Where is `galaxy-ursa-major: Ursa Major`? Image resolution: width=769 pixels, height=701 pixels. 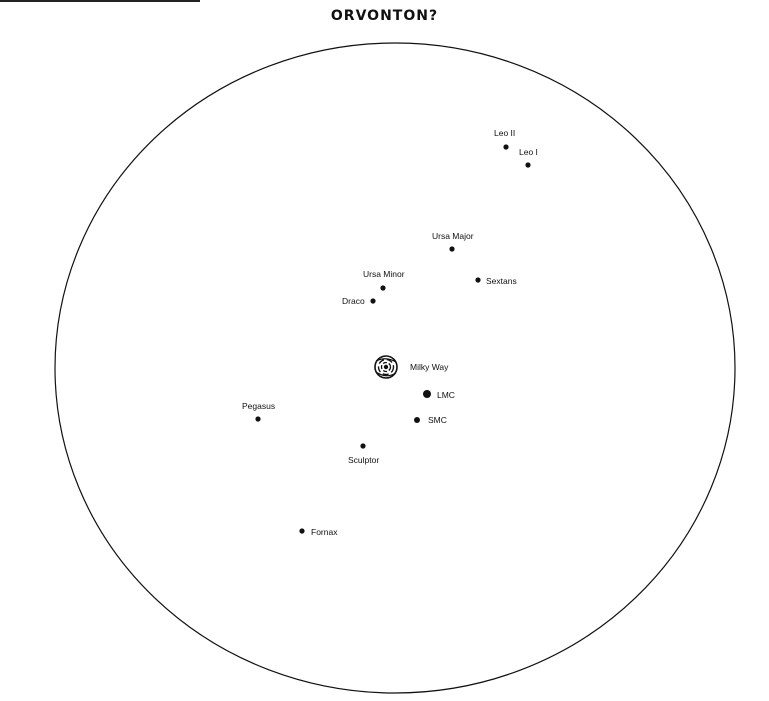 galaxy-ursa-major: Ursa Major is located at coordinates (453, 241).